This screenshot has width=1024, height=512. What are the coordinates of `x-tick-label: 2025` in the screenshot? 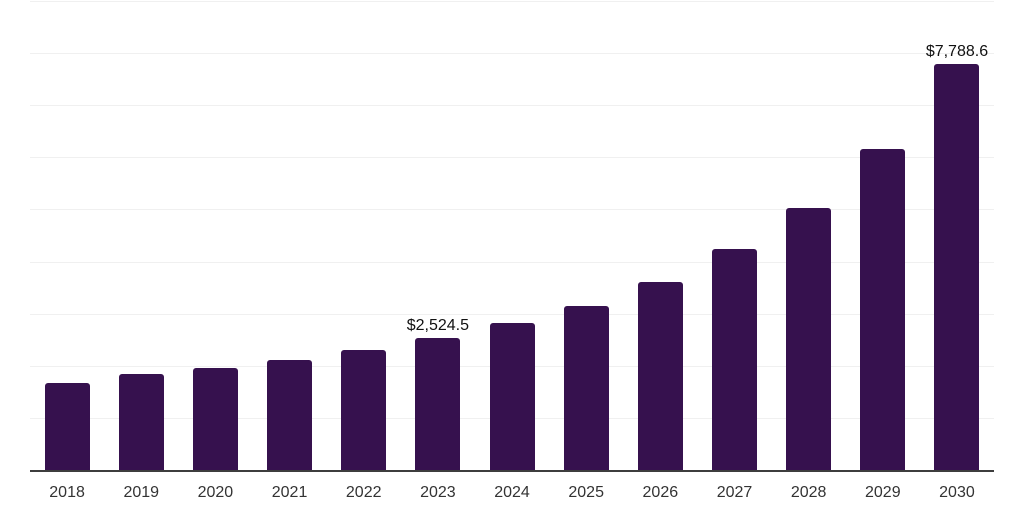 It's located at (586, 492).